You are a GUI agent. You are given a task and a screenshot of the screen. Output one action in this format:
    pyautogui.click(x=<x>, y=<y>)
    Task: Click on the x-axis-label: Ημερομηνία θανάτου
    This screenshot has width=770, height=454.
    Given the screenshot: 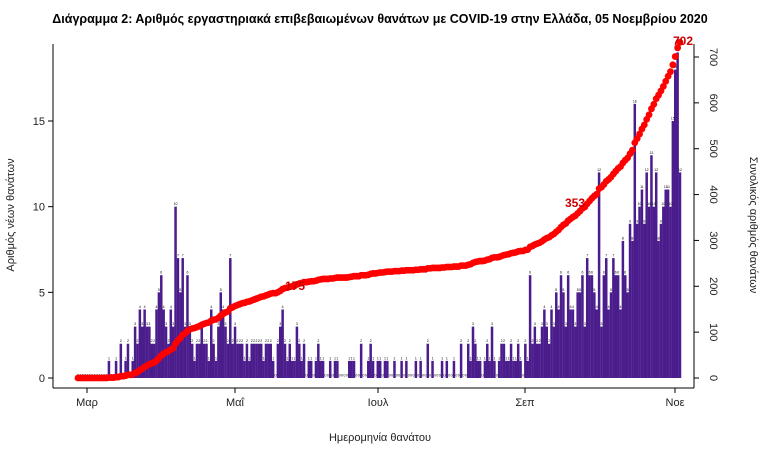 What is the action you would take?
    pyautogui.click(x=380, y=438)
    